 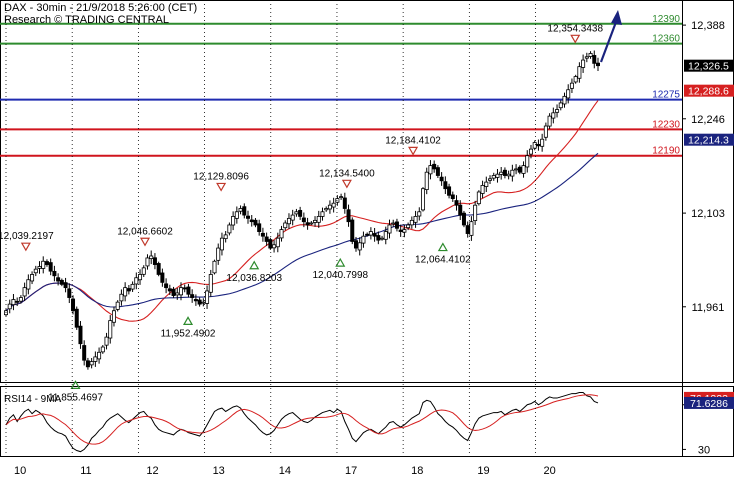 What do you see at coordinates (27, 241) in the screenshot?
I see `annotation-high: 12,039.2197` at bounding box center [27, 241].